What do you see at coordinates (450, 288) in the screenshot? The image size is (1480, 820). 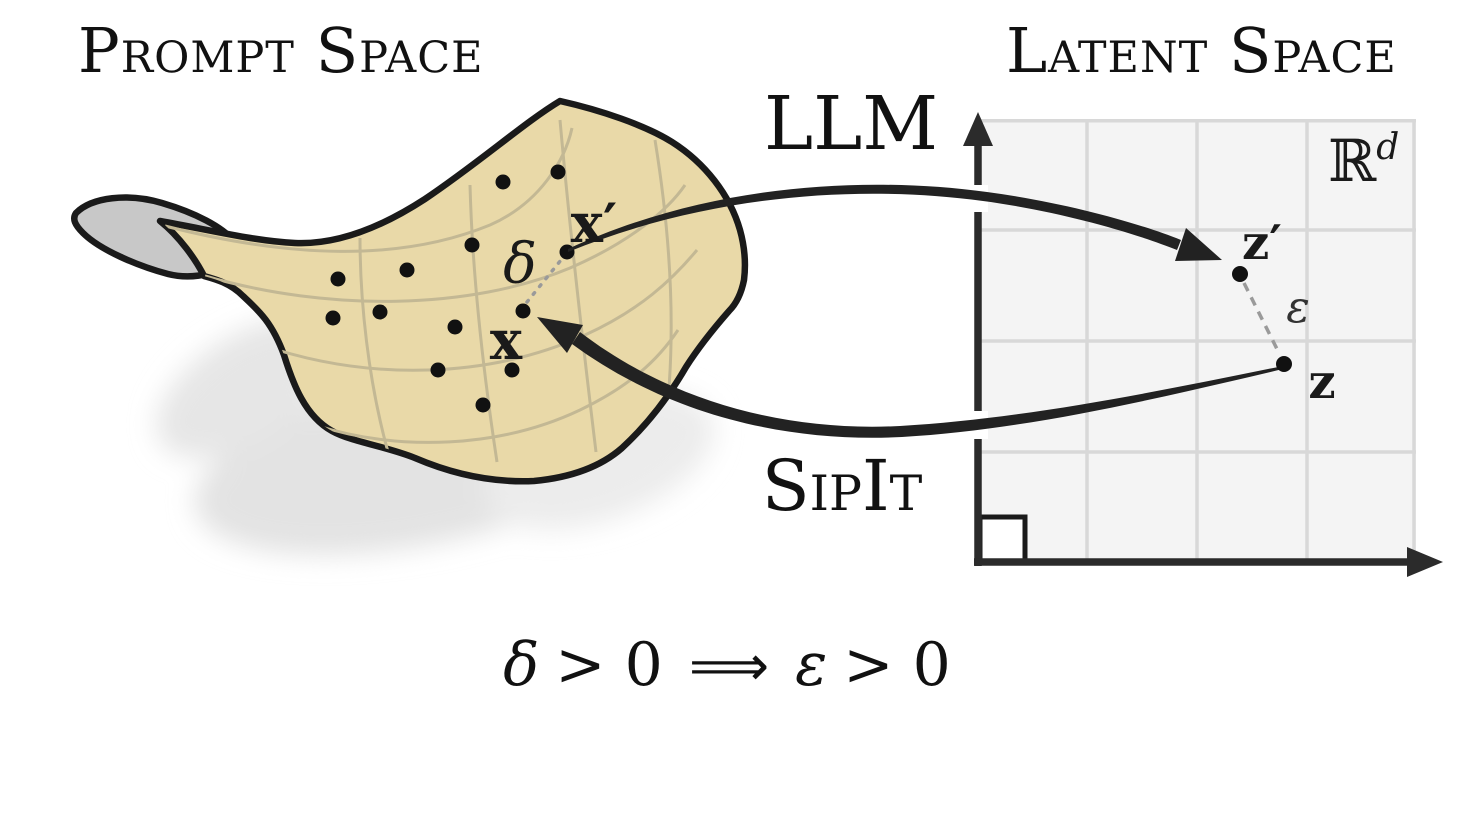 I see `prompt-sample-dots` at bounding box center [450, 288].